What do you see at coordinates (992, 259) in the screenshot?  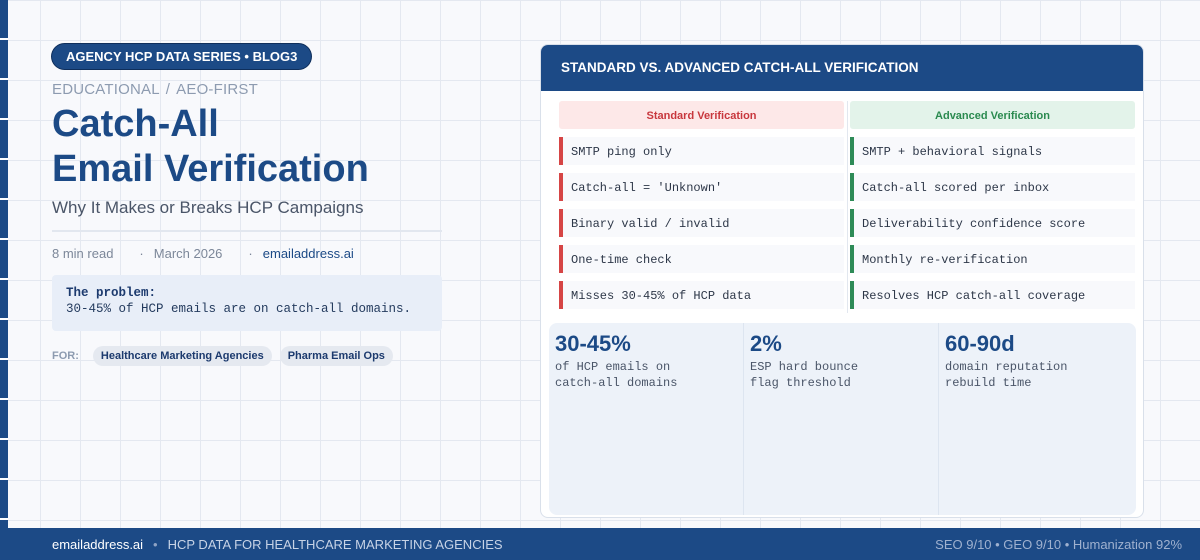 I see `advanced-cell: Monthly re-verification` at bounding box center [992, 259].